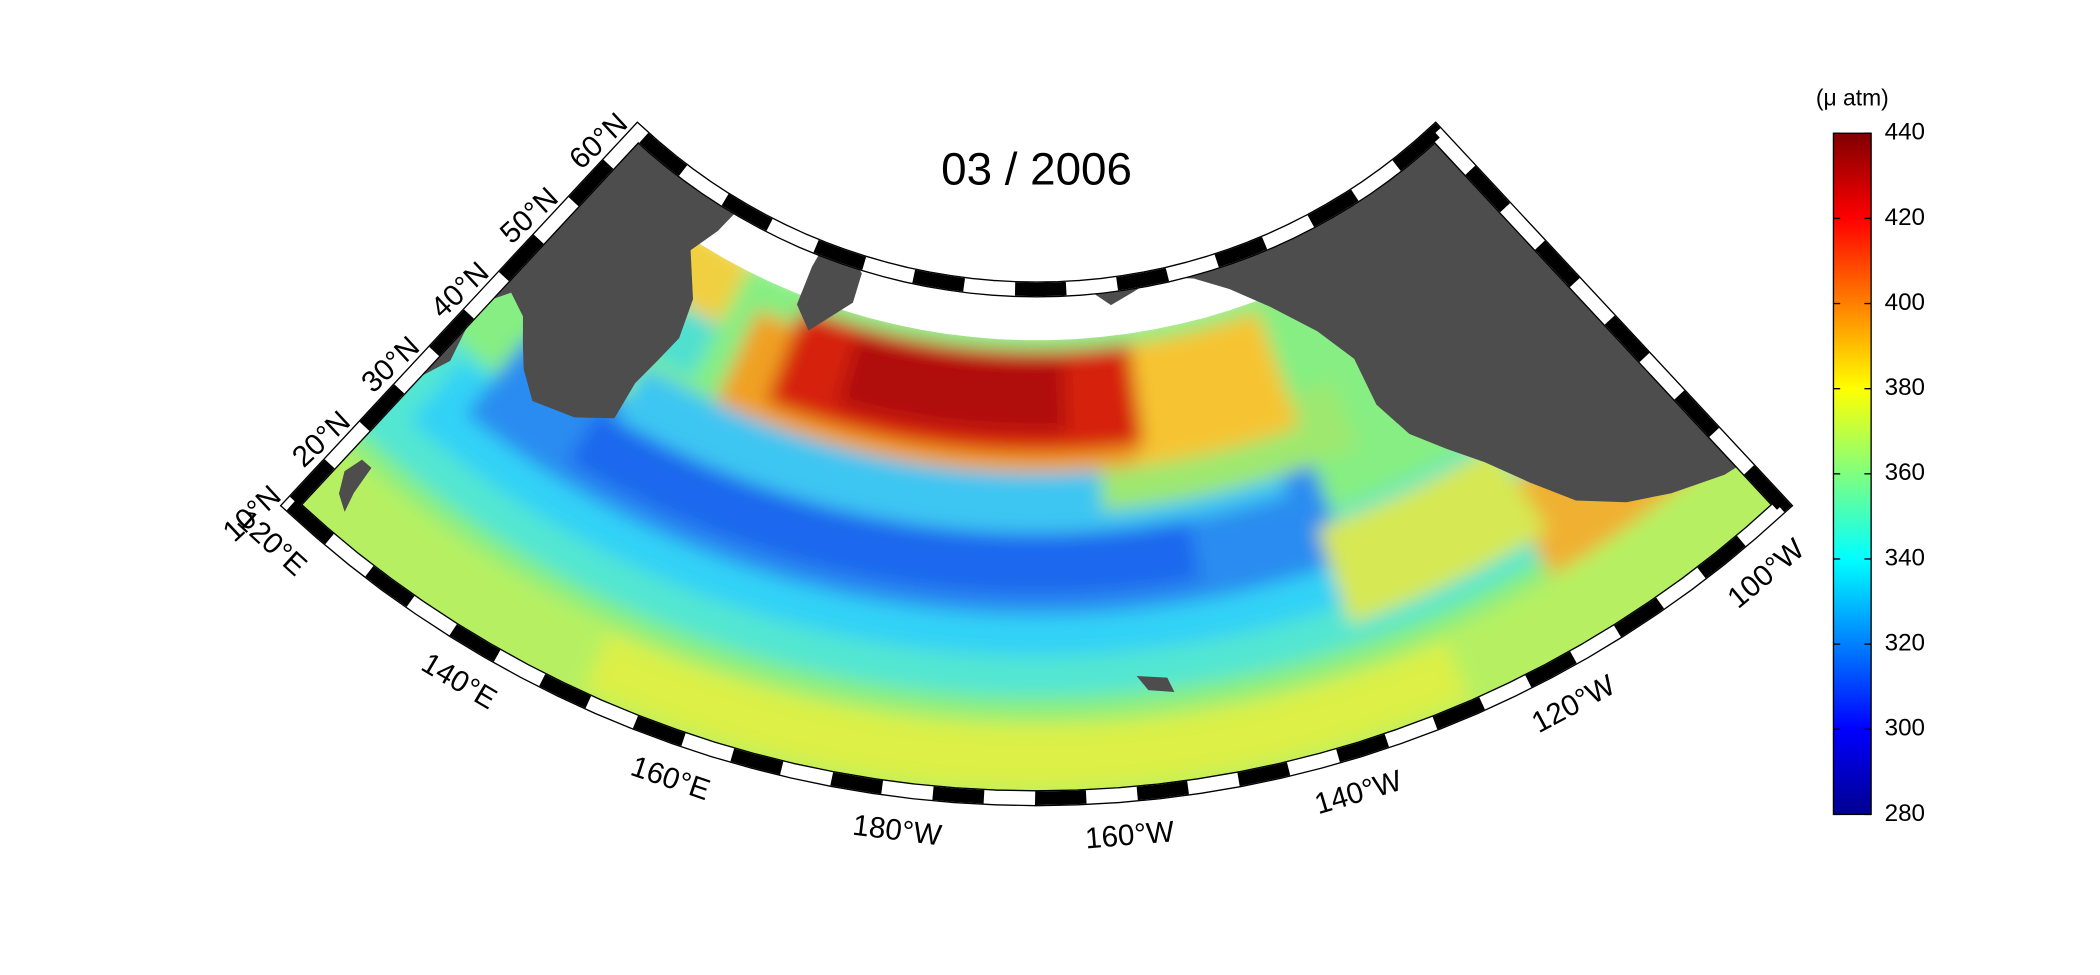  What do you see at coordinates (1878, 473) in the screenshot?
I see `colorbar: 280 300 320 340 360 380 400 420 440` at bounding box center [1878, 473].